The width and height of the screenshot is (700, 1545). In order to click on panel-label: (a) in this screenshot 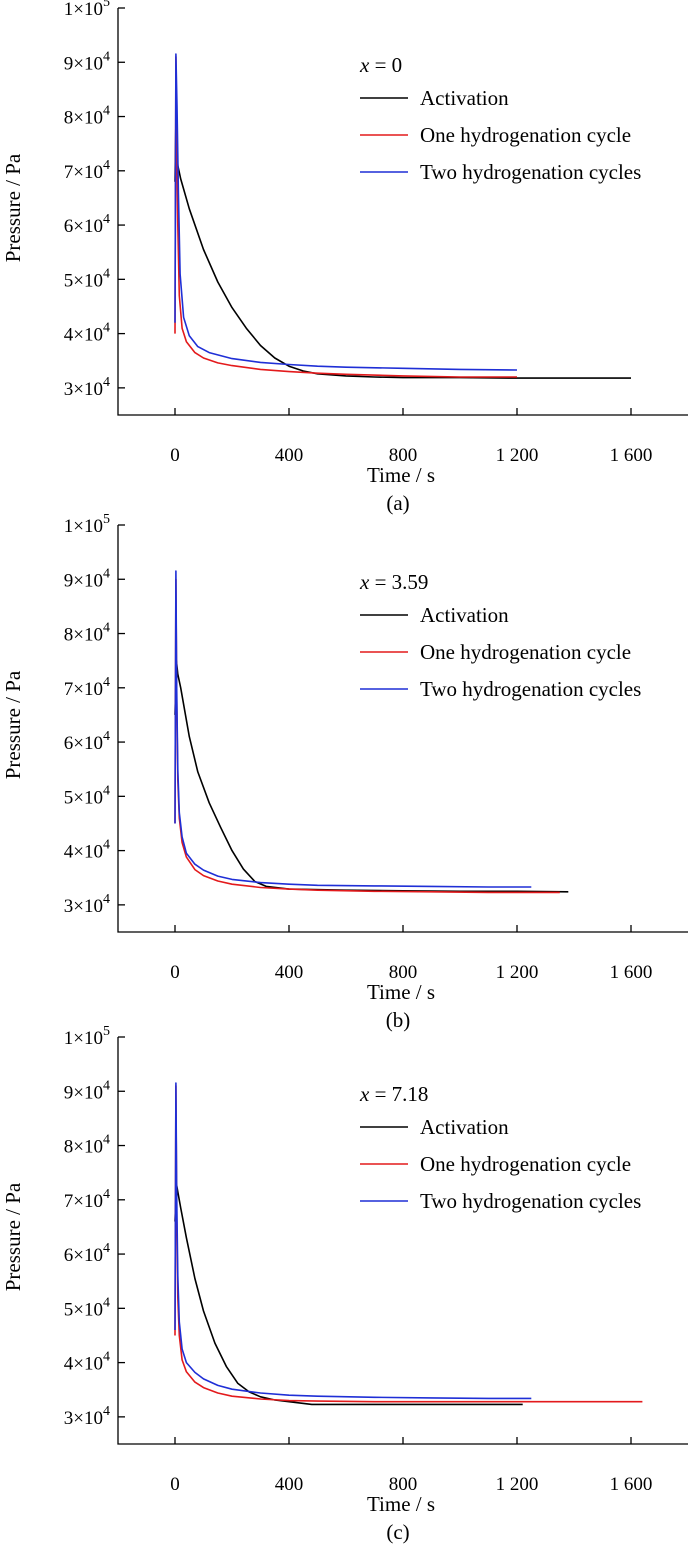, I will do `click(397, 503)`.